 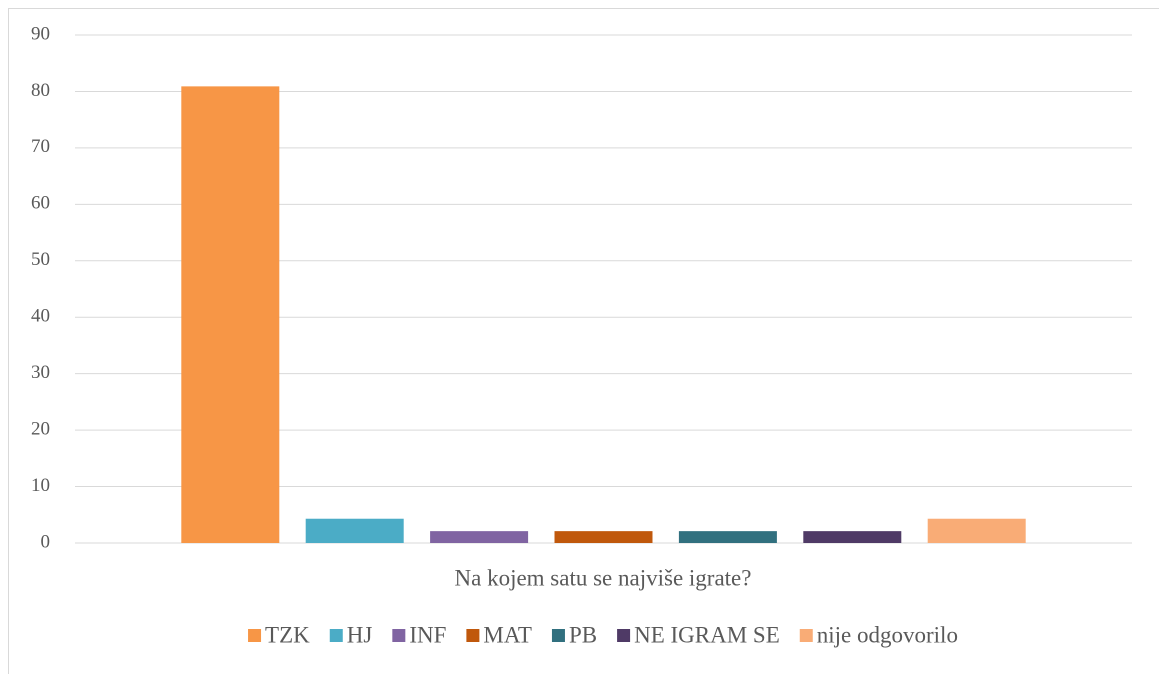 What do you see at coordinates (583, 634) in the screenshot?
I see `legend-label: PB` at bounding box center [583, 634].